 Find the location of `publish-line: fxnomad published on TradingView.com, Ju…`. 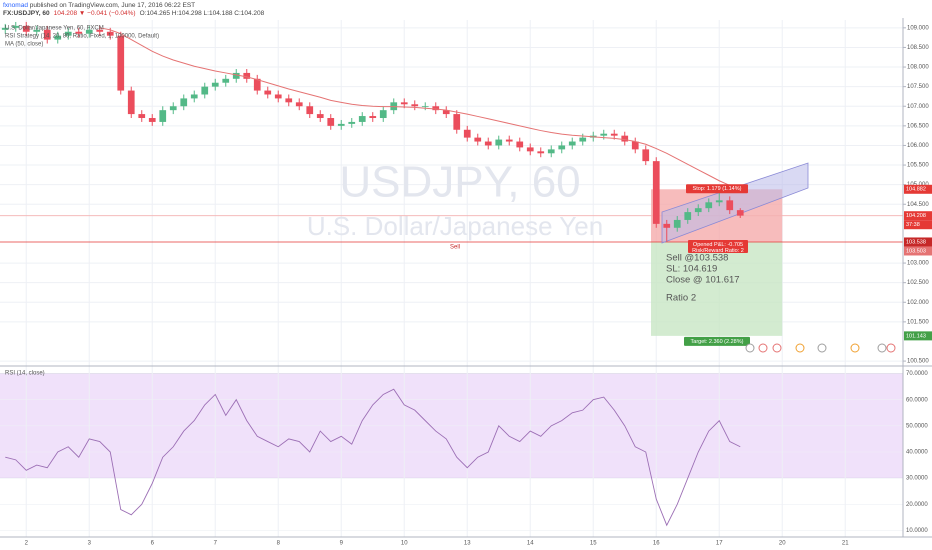

publish-line: fxnomad published on TradingView.com, Ju… is located at coordinates (99, 5).